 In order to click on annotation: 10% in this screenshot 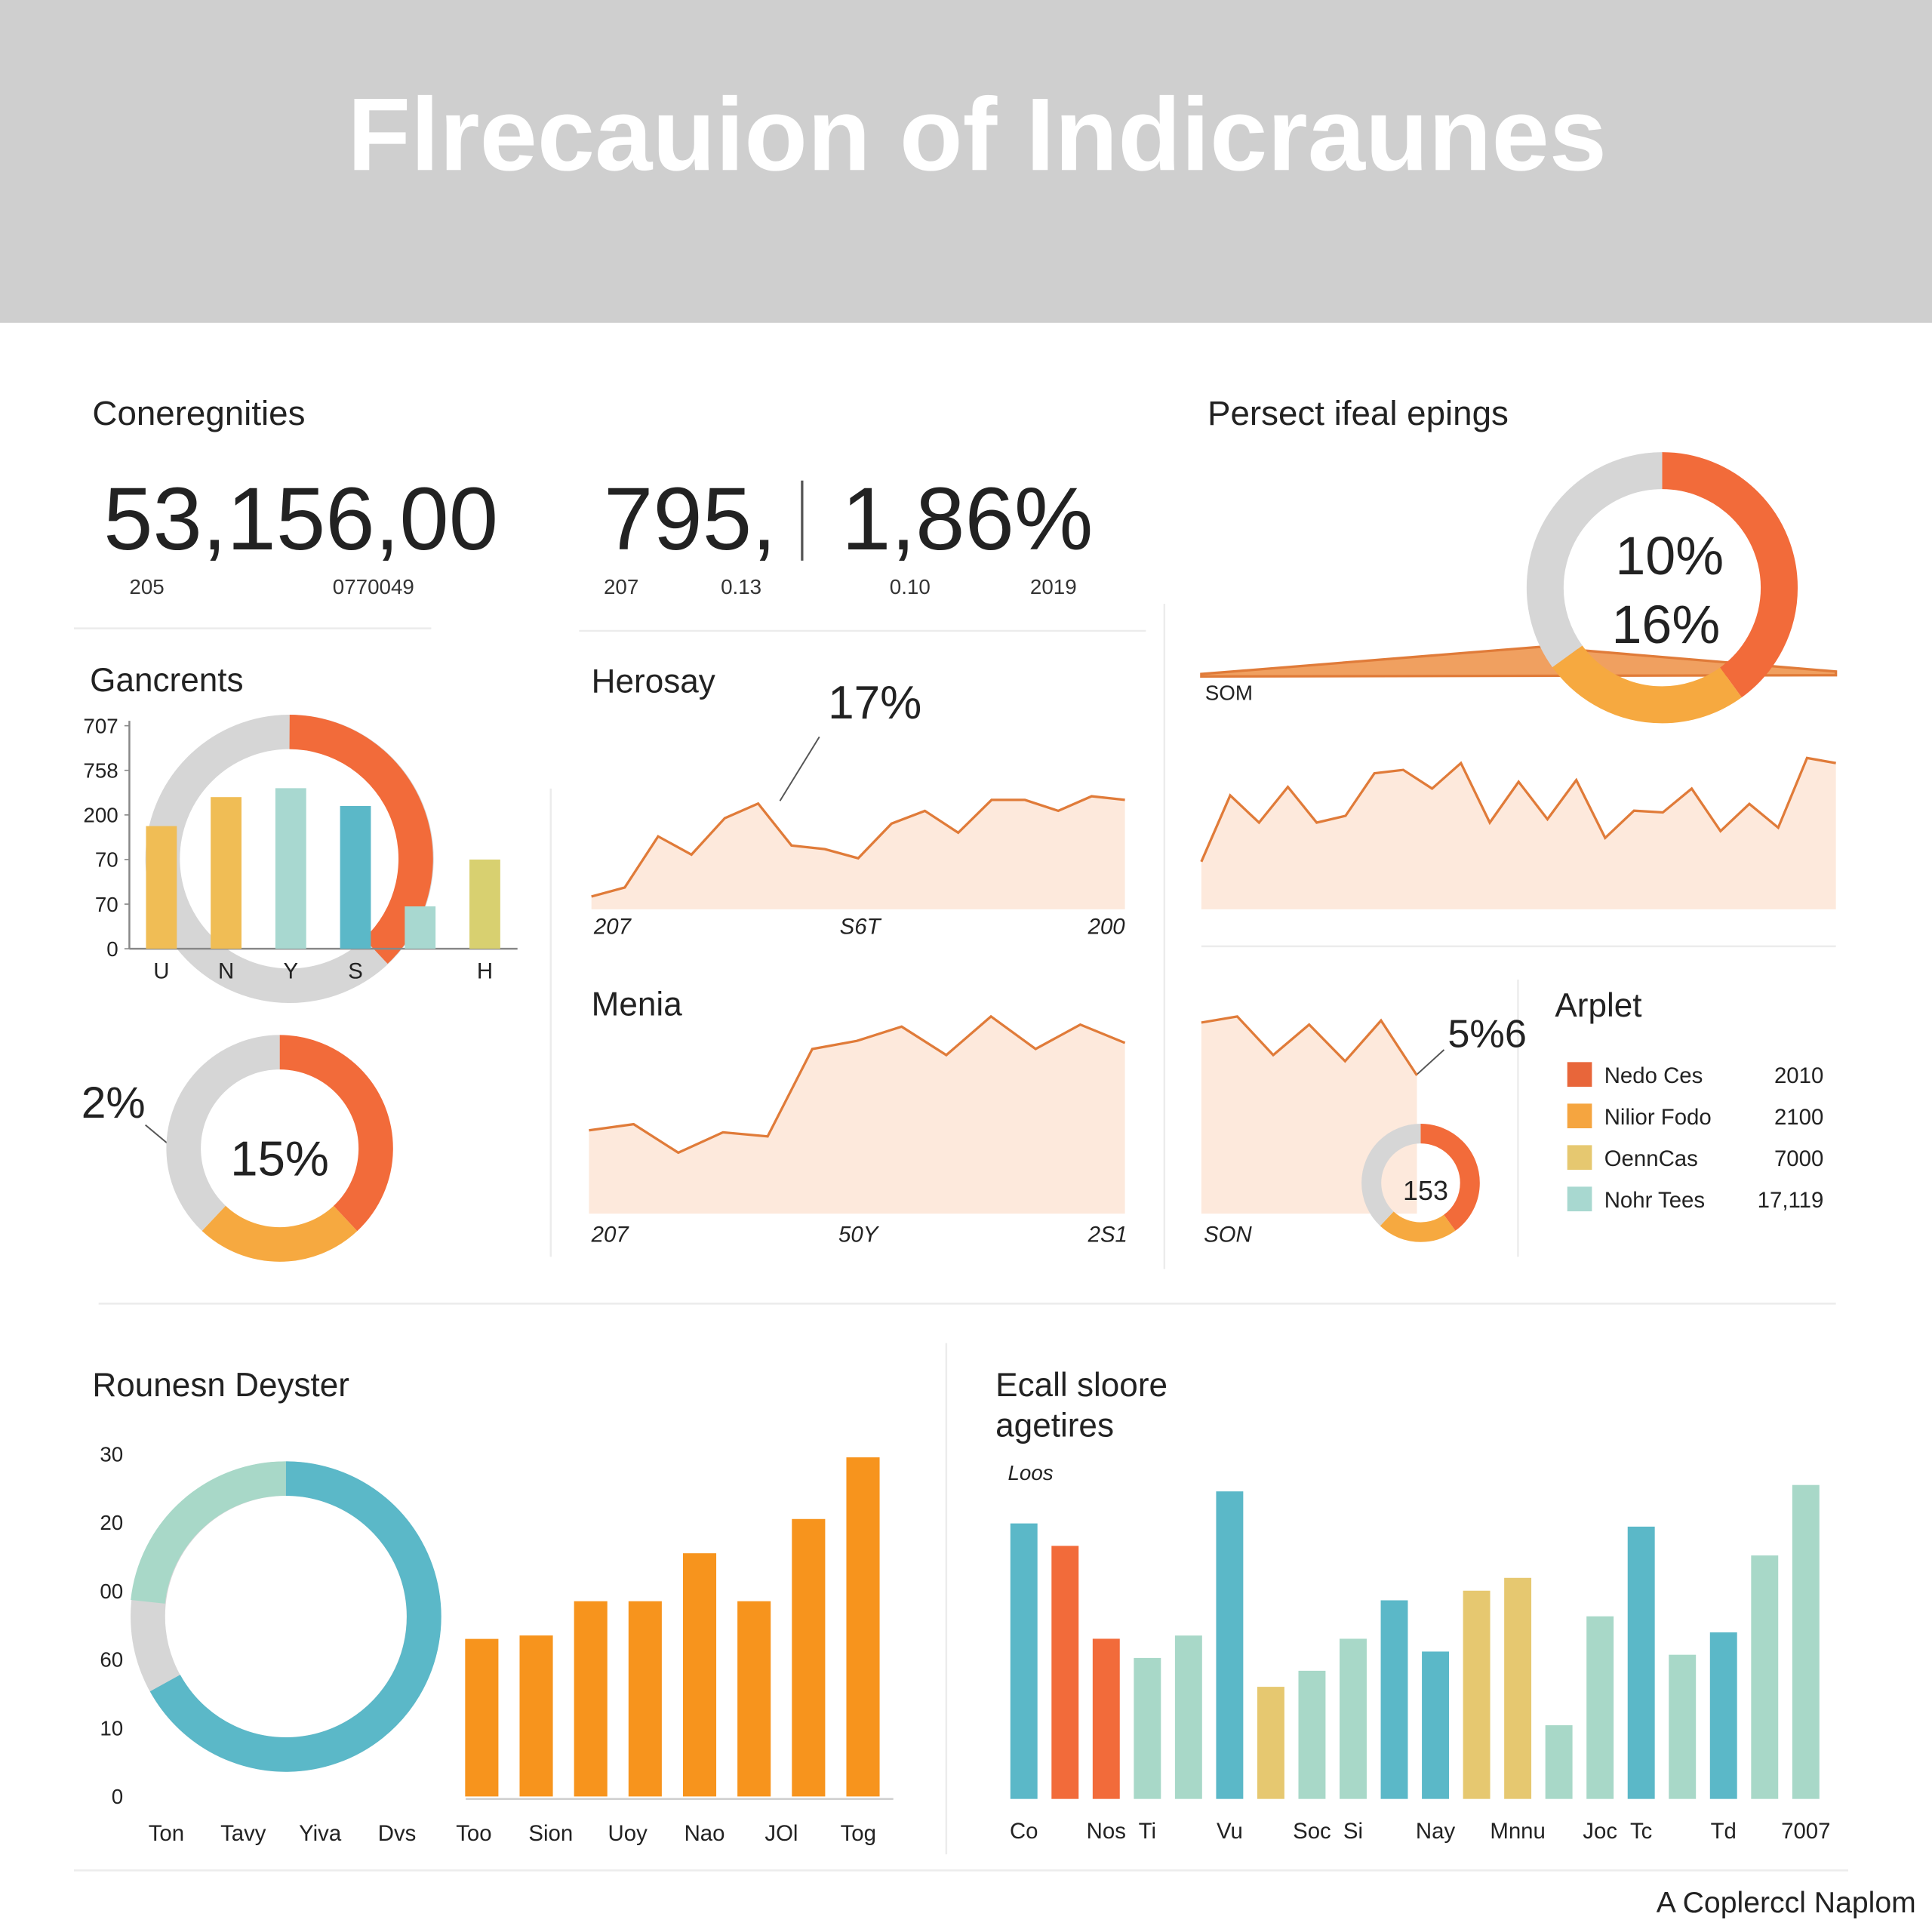, I will do `click(1669, 556)`.